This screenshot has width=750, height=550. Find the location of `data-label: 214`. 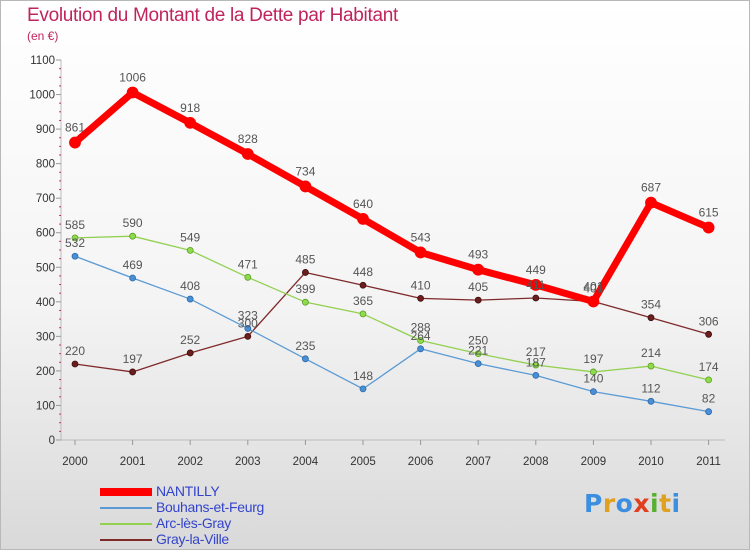

data-label: 214 is located at coordinates (651, 353).